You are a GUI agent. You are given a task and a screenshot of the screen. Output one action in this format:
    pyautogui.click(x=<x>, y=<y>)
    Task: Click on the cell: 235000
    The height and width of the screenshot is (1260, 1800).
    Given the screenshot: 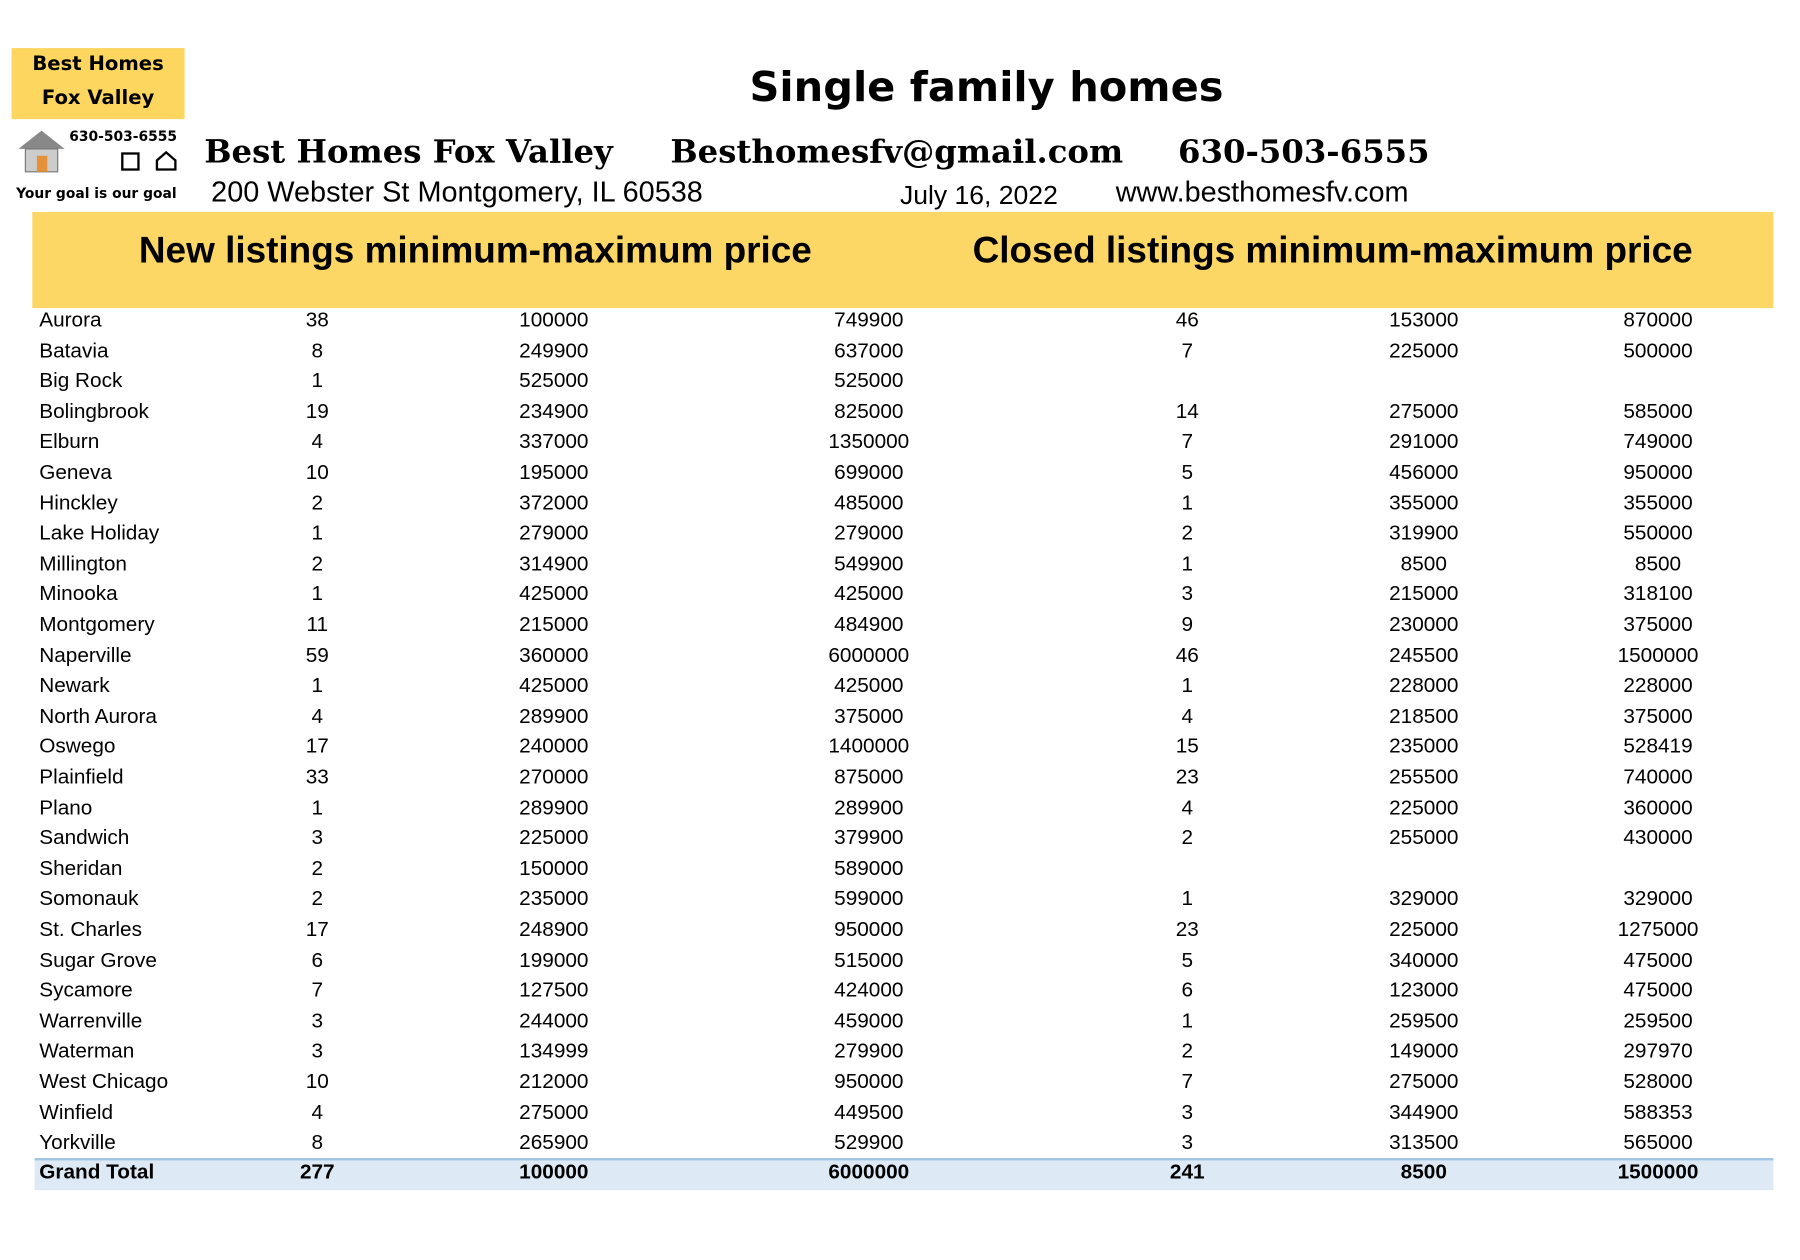 What is the action you would take?
    pyautogui.click(x=554, y=898)
    